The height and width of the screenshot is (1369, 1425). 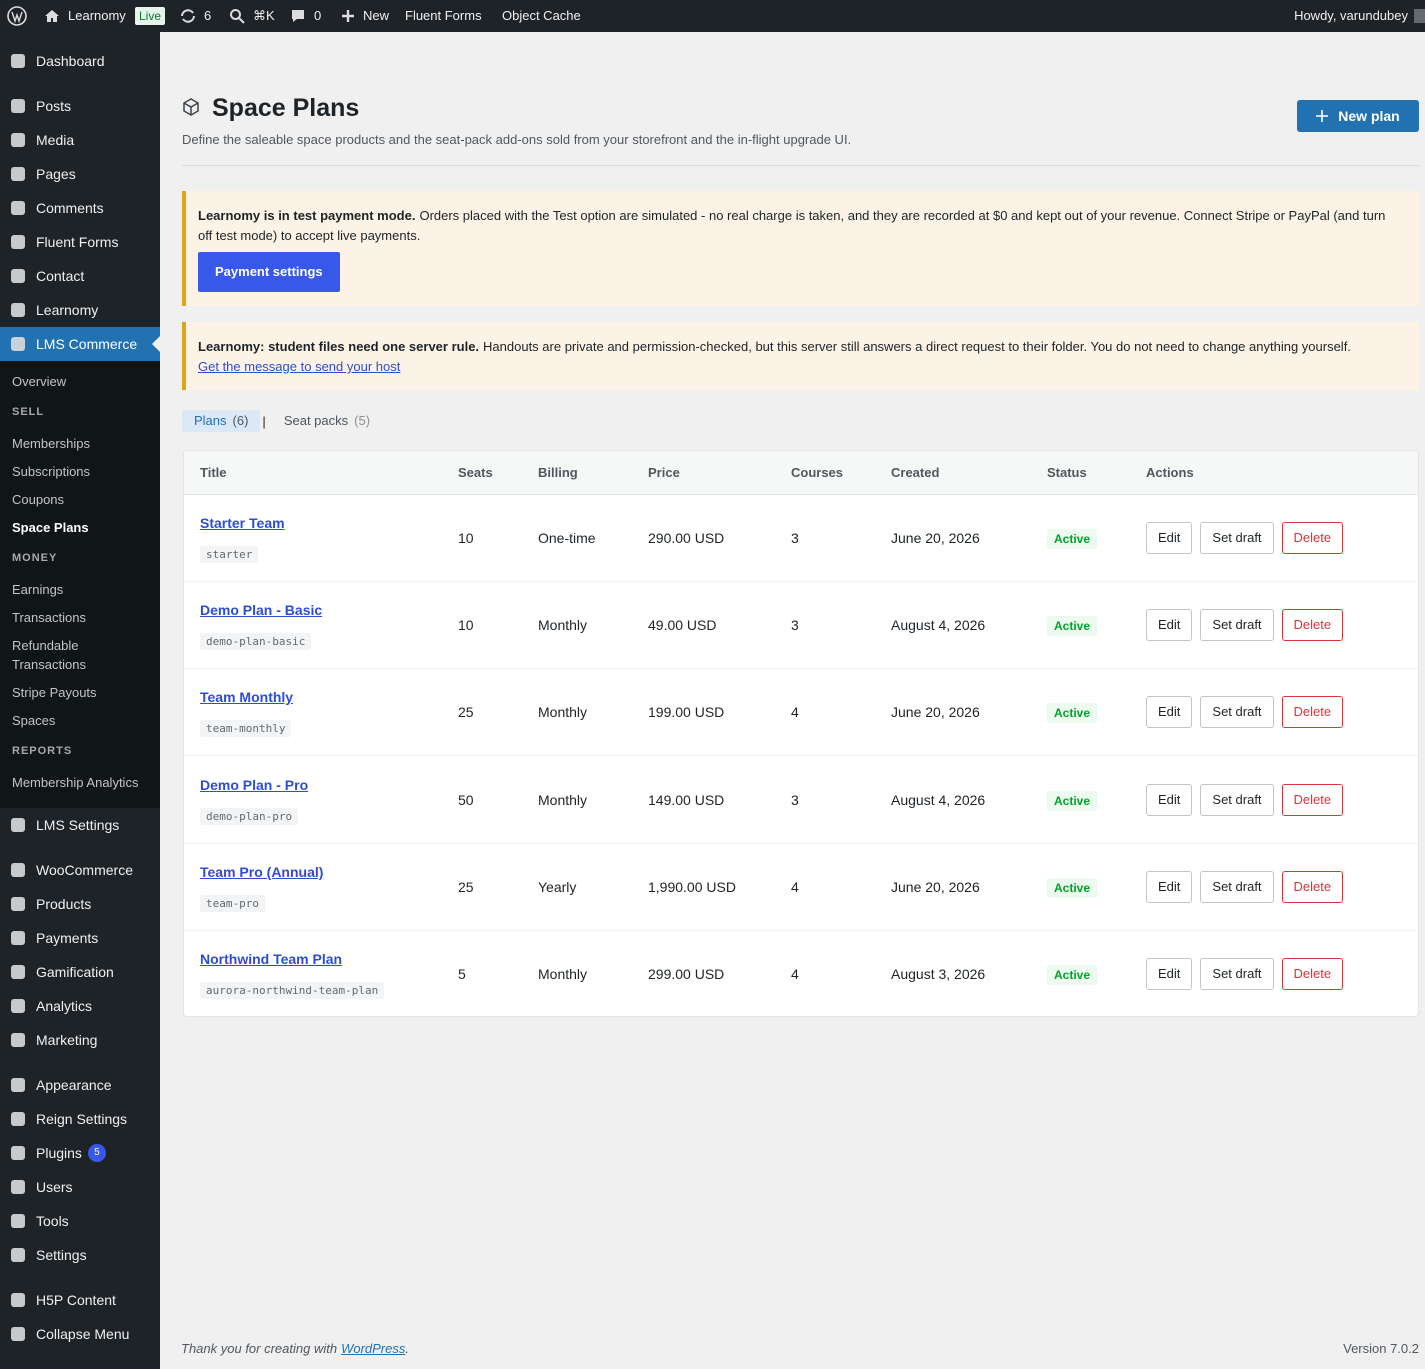 What do you see at coordinates (38, 499) in the screenshot?
I see `submenu-item: Coupons` at bounding box center [38, 499].